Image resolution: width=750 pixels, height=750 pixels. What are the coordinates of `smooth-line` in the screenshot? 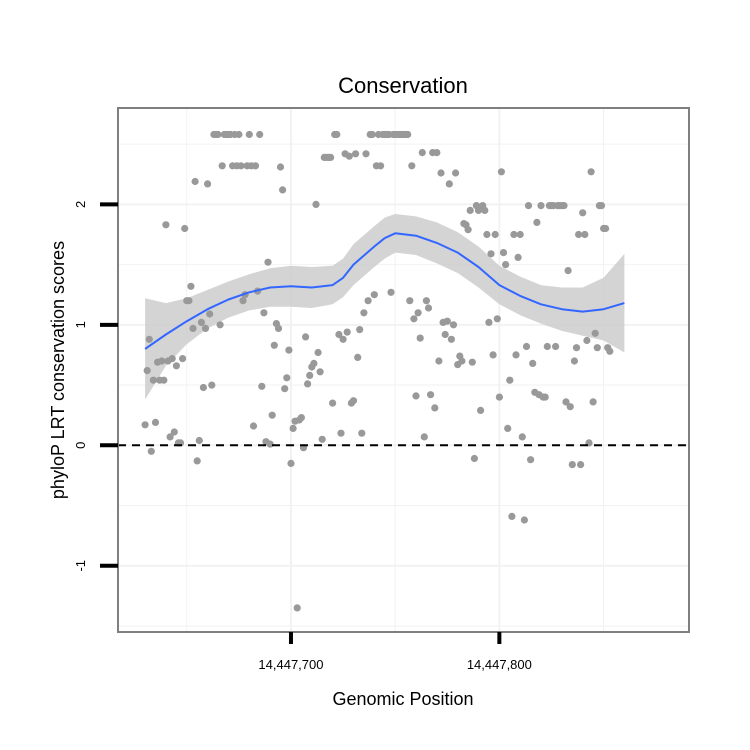 It's located at (384, 291).